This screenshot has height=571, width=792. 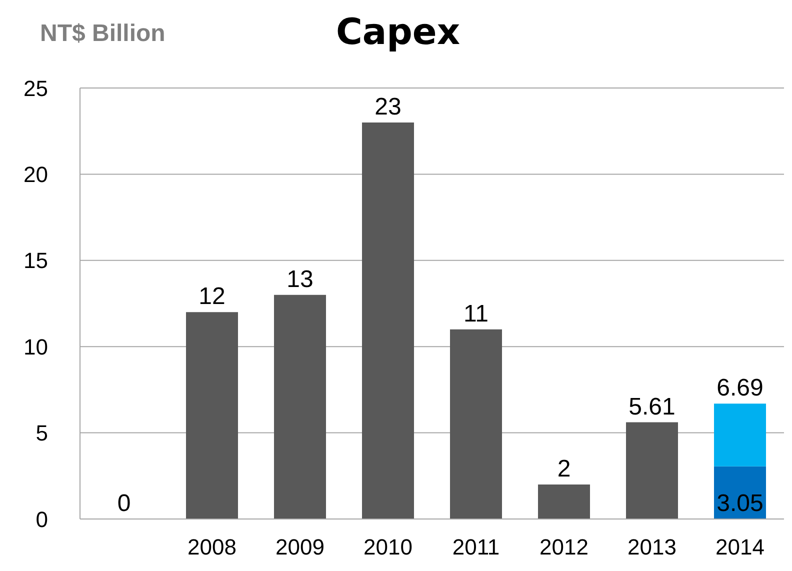 What do you see at coordinates (740, 503) in the screenshot?
I see `data-label: 3.05` at bounding box center [740, 503].